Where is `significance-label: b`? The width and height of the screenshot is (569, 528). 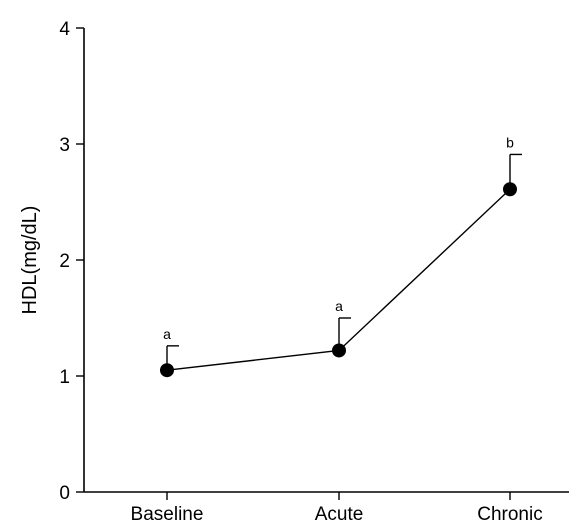 significance-label: b is located at coordinates (510, 142).